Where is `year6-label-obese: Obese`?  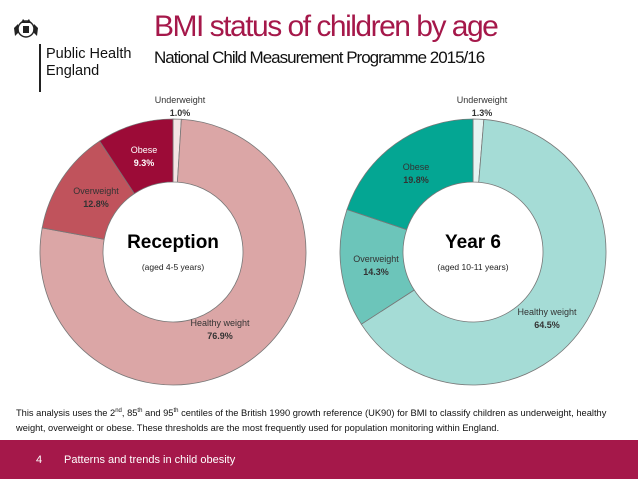
year6-label-obese: Obese is located at coordinates (416, 167).